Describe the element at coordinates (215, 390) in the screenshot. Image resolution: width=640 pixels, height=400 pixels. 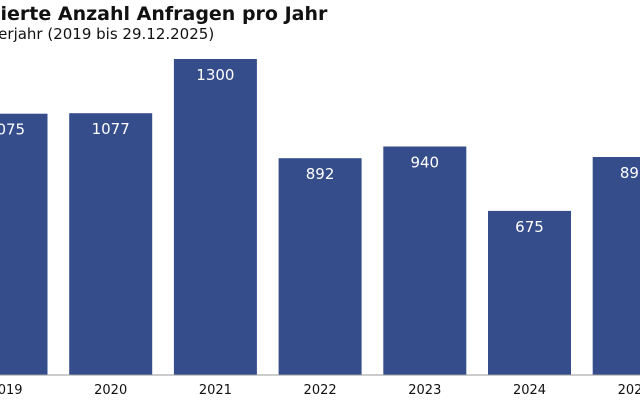
I see `x-tick-label-2021: 2021` at that location.